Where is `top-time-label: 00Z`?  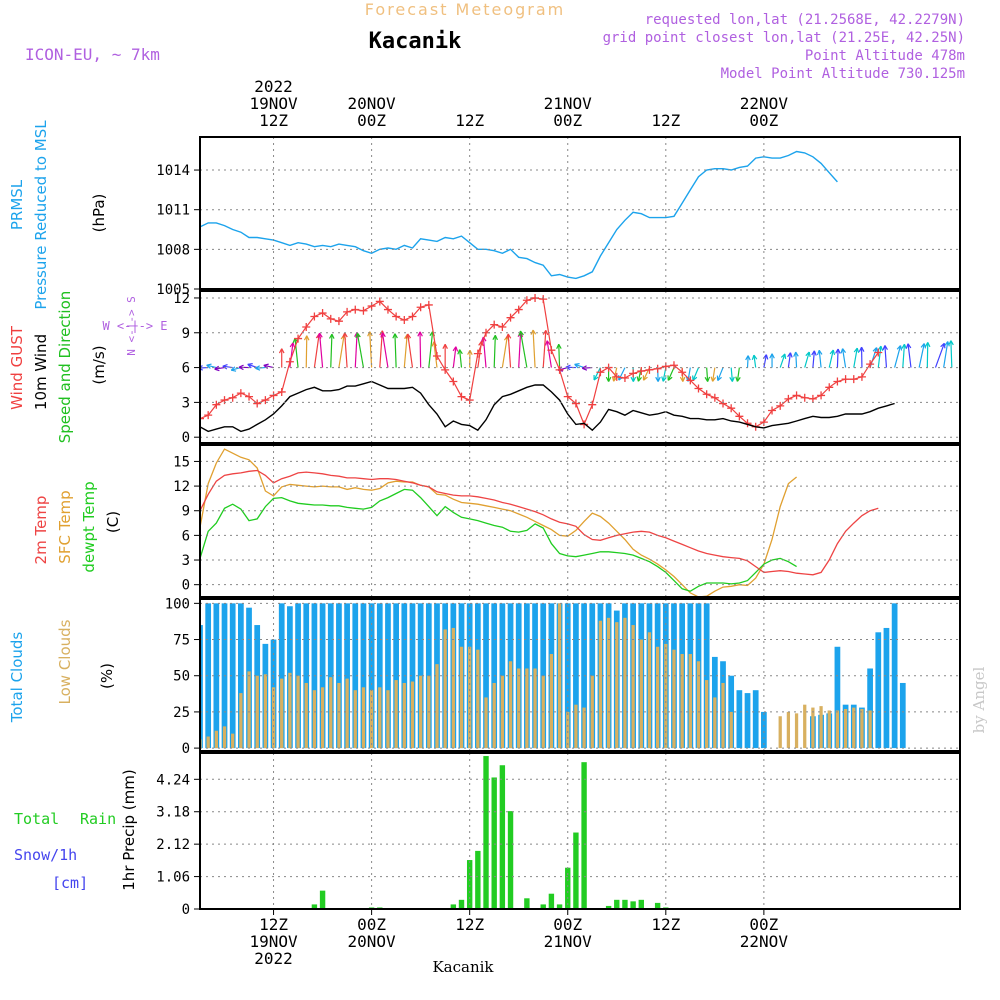 top-time-label: 00Z is located at coordinates (371, 120).